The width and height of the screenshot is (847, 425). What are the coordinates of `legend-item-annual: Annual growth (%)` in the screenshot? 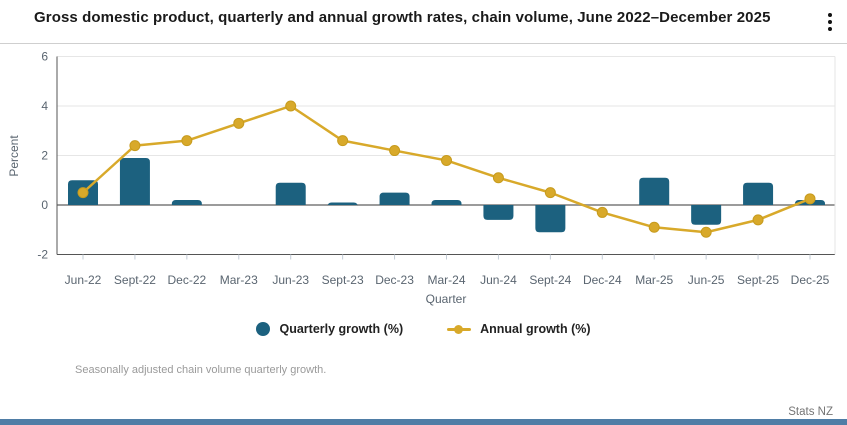 It's located at (519, 329).